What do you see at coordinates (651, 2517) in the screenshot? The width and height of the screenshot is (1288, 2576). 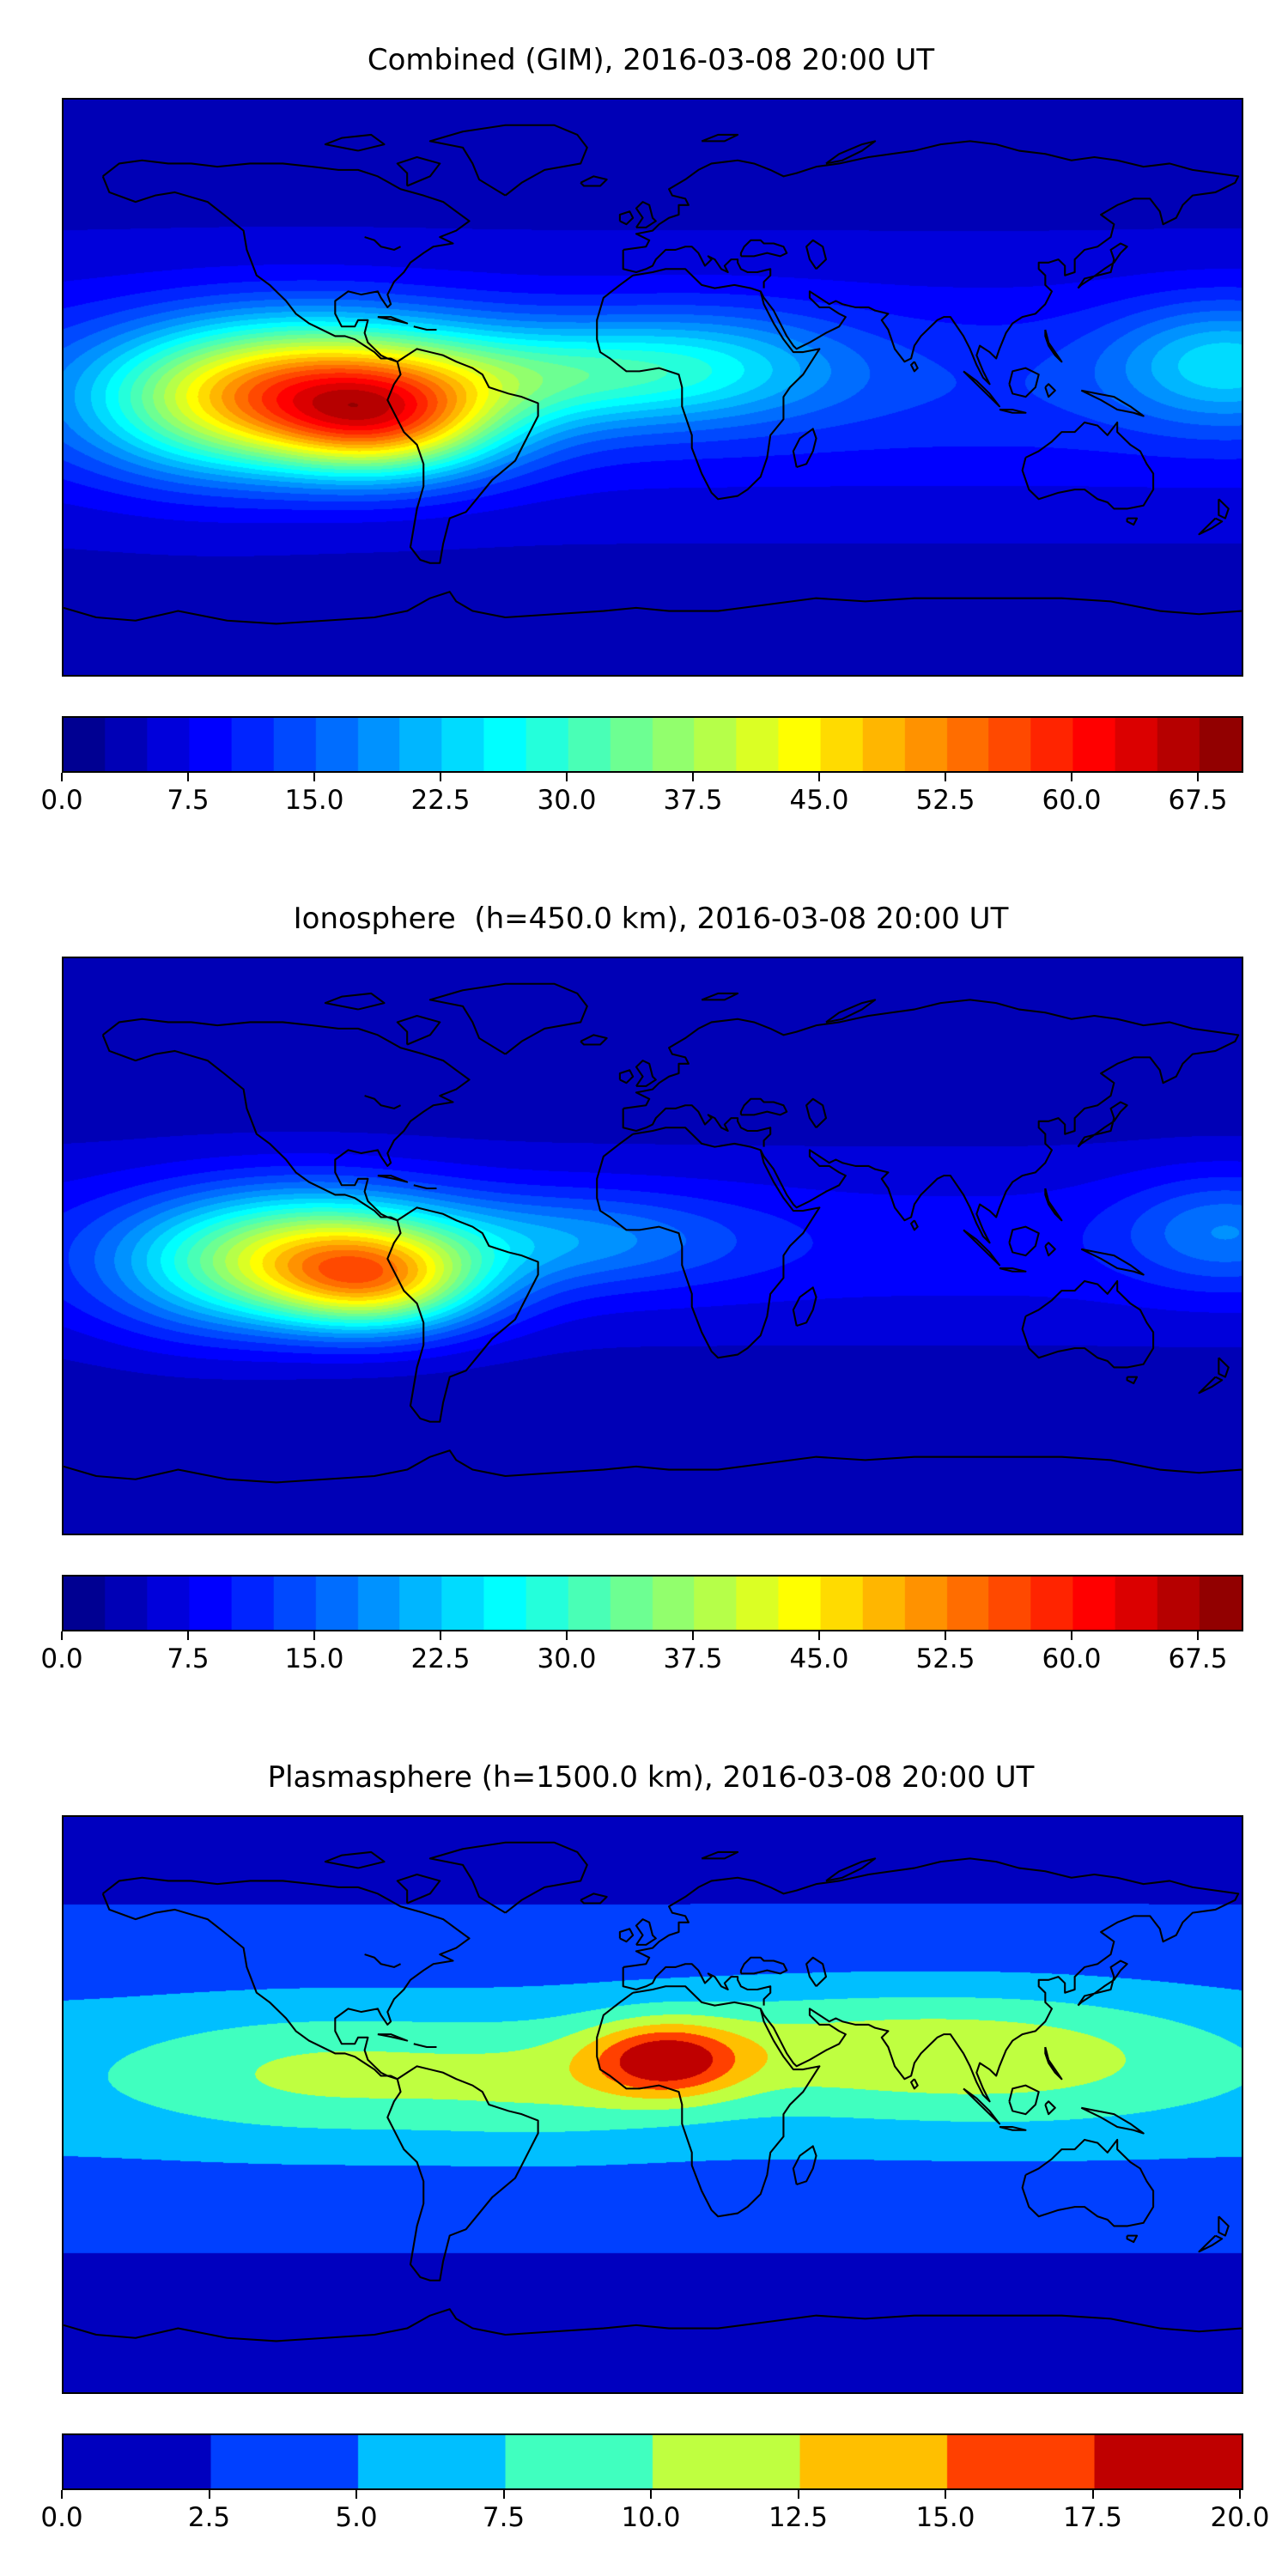 I see `colorbar-tick-label: 10.0` at bounding box center [651, 2517].